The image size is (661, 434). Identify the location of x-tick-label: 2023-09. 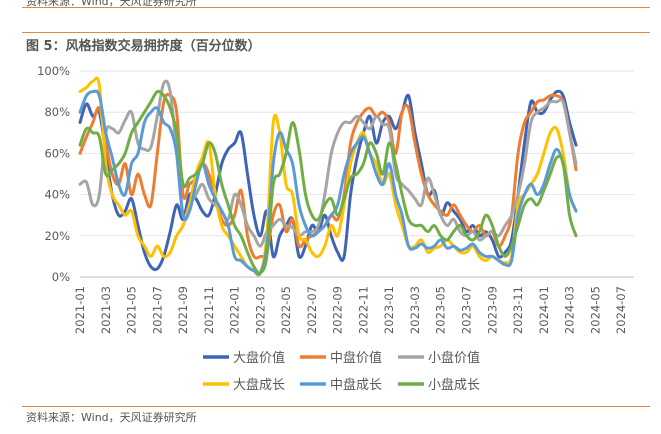
(492, 310).